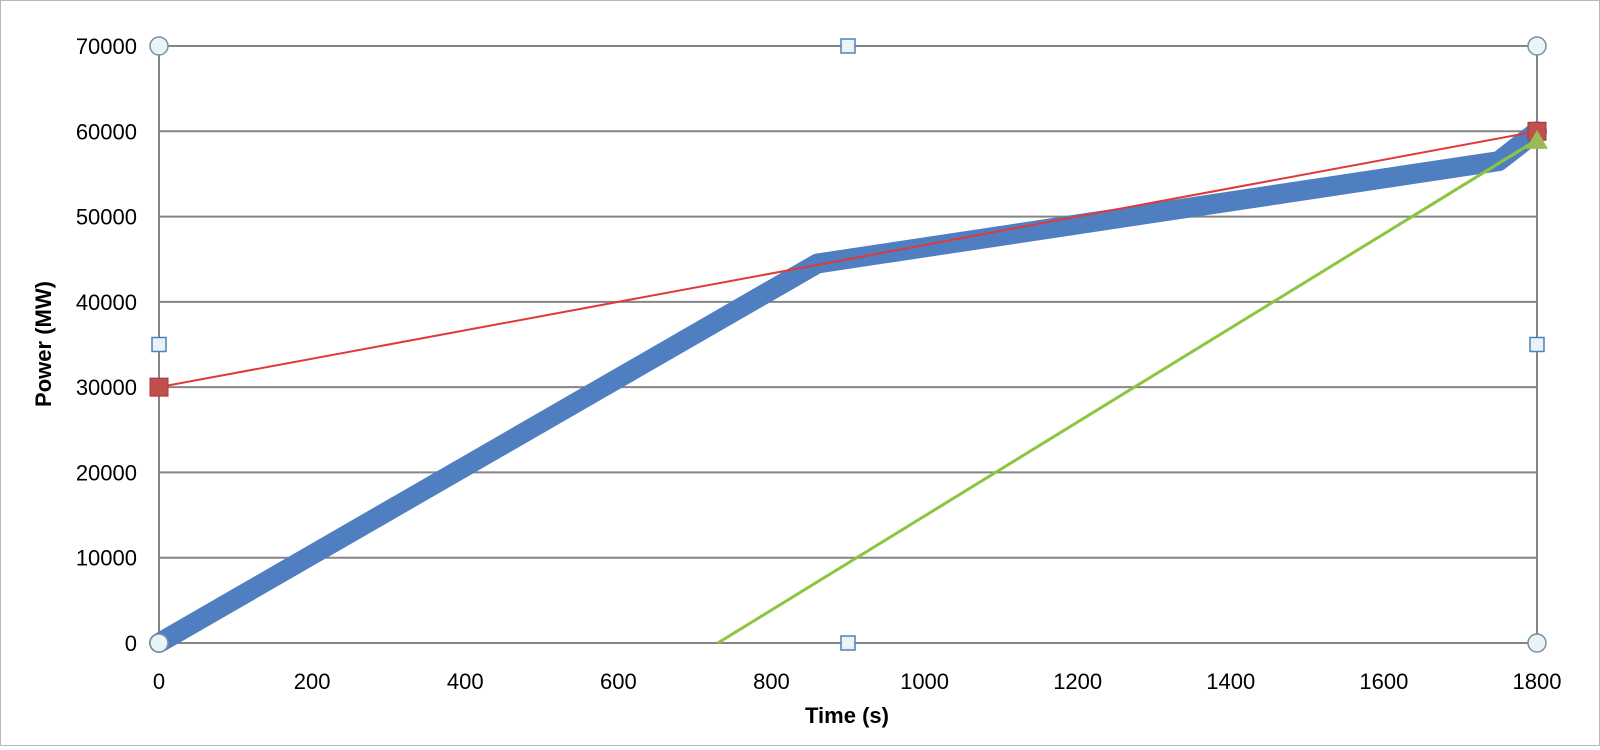  Describe the element at coordinates (618, 681) in the screenshot. I see `x-tick-label: 600` at that location.